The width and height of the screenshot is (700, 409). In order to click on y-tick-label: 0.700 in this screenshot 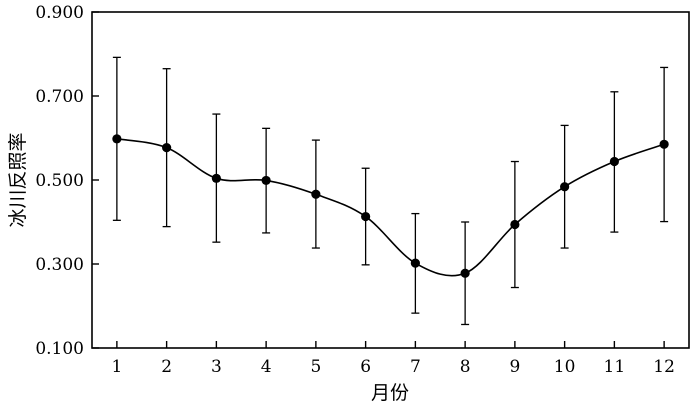, I will do `click(59, 97)`.